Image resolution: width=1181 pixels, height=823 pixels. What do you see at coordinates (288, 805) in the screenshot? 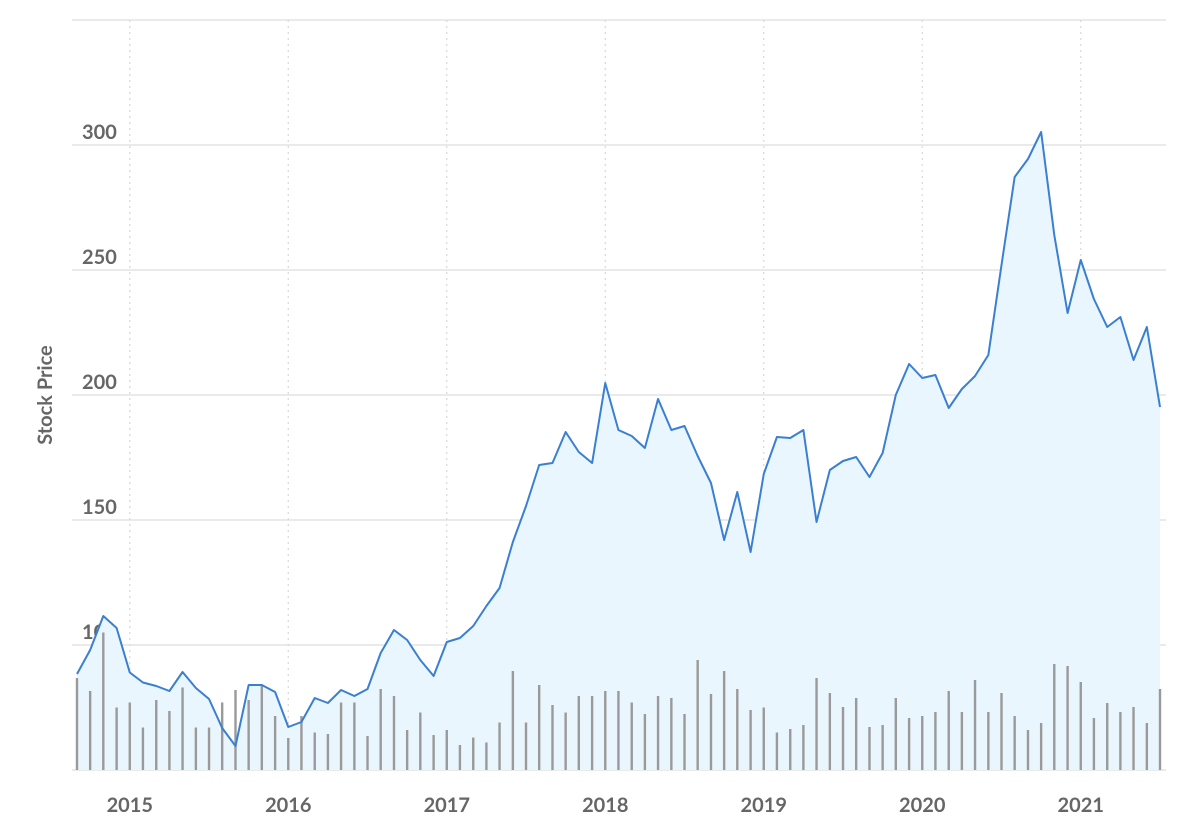
I see `x-tick-label: 2016` at bounding box center [288, 805].